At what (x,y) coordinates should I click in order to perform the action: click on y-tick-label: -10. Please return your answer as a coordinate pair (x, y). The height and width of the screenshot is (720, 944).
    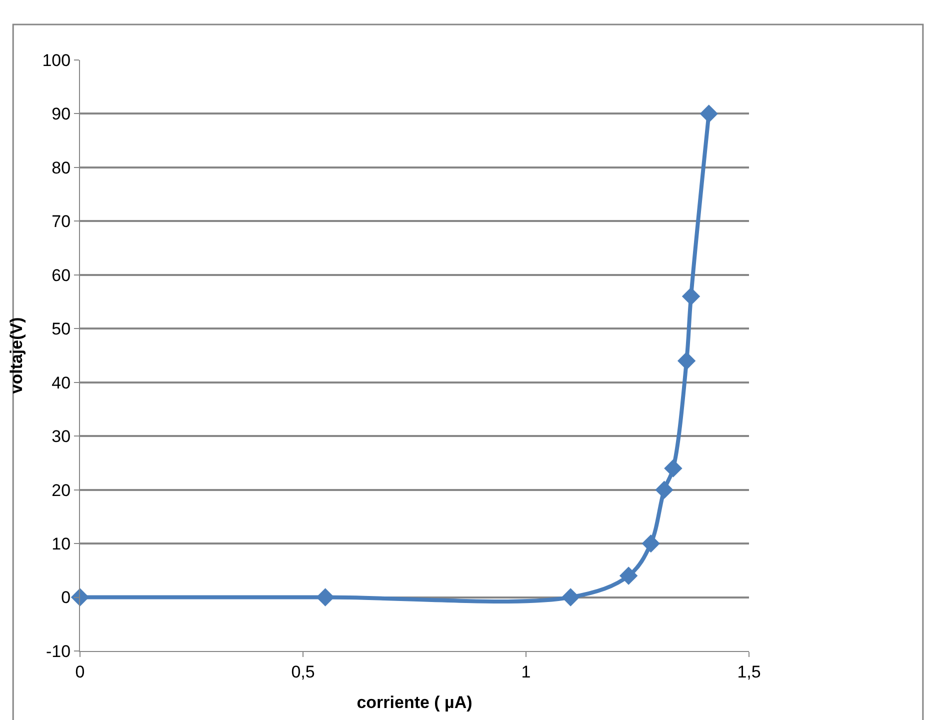
    Looking at the image, I should click on (58, 651).